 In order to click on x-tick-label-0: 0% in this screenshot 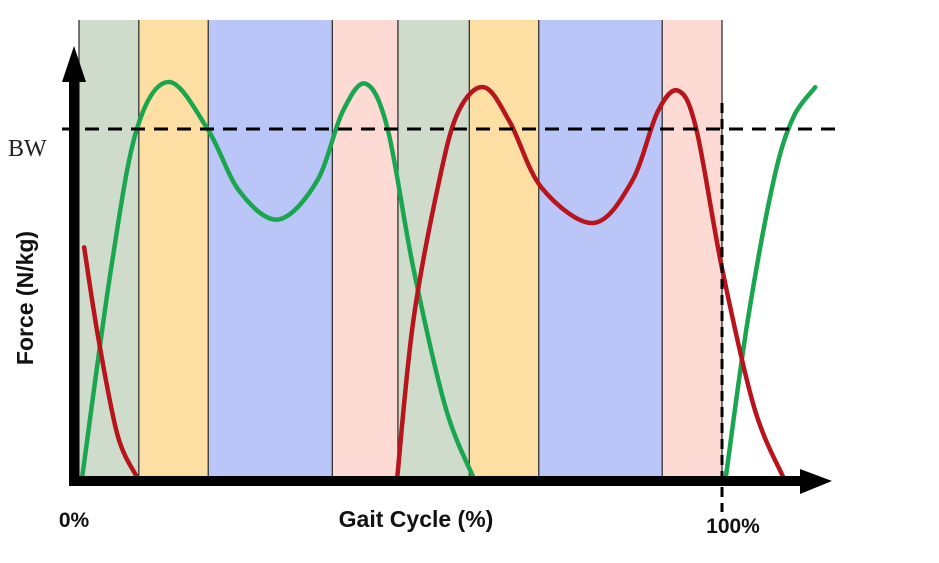, I will do `click(74, 520)`.